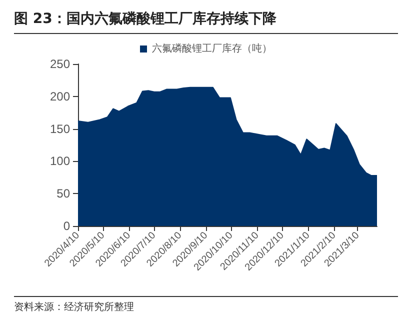 This screenshot has height=320, width=412. I want to click on y-tick-label: 50, so click(63, 193).